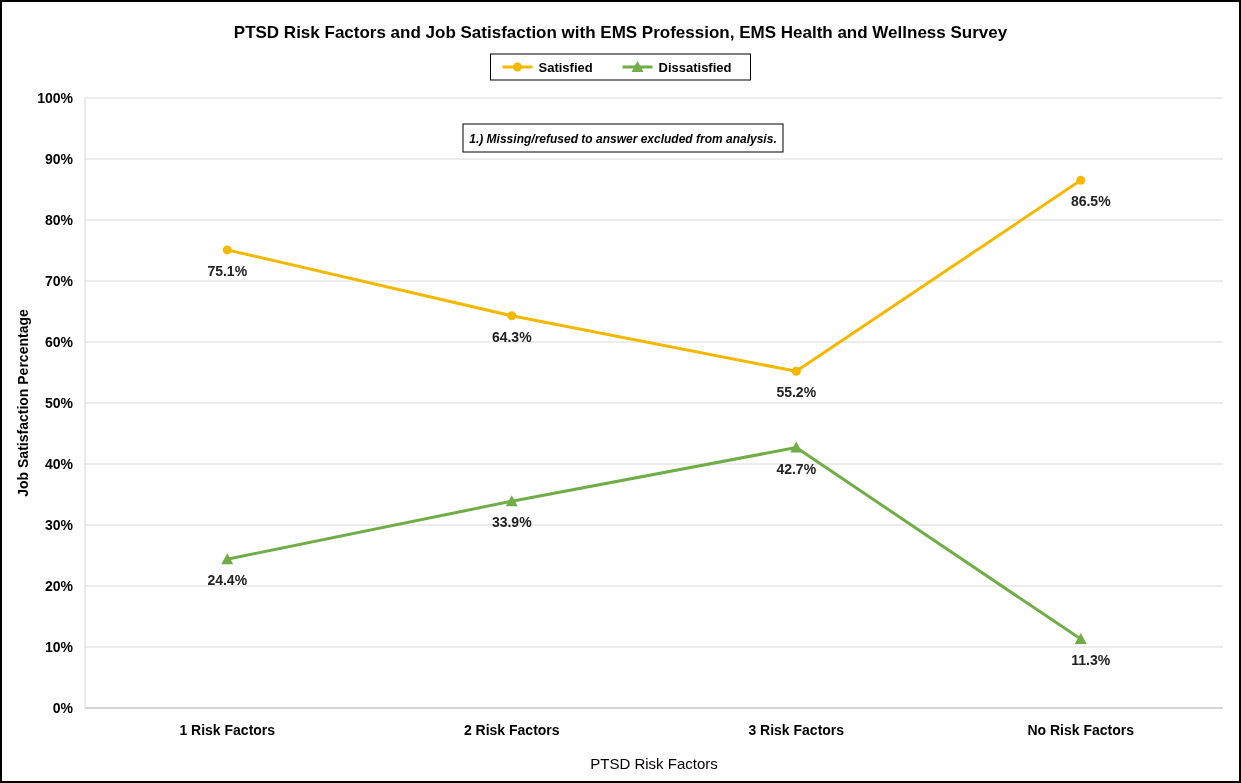 The width and height of the screenshot is (1241, 783). I want to click on data-label: 64.3%, so click(512, 336).